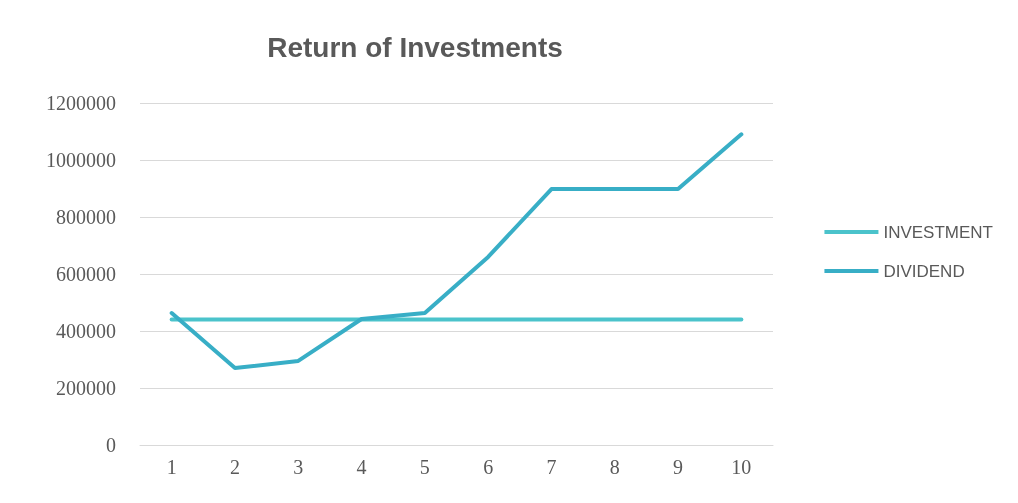 The height and width of the screenshot is (503, 1018). What do you see at coordinates (111, 445) in the screenshot?
I see `y-tick-label: 0` at bounding box center [111, 445].